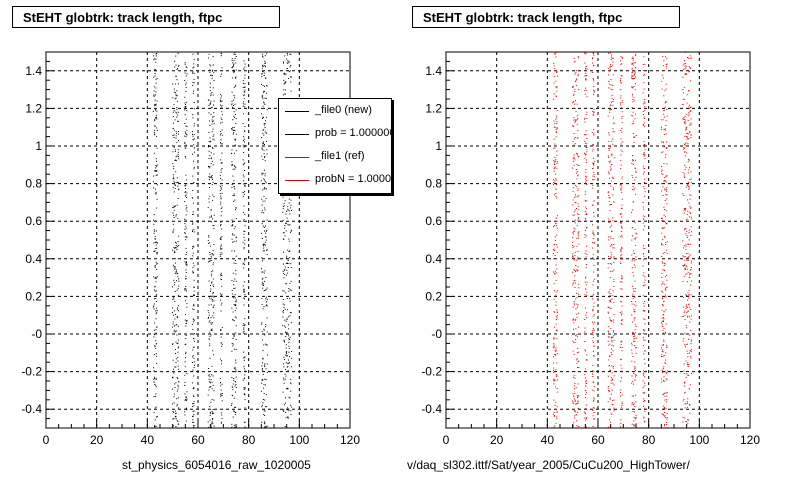 This screenshot has height=480, width=800. What do you see at coordinates (699, 440) in the screenshot?
I see `x-tick-label: 100` at bounding box center [699, 440].